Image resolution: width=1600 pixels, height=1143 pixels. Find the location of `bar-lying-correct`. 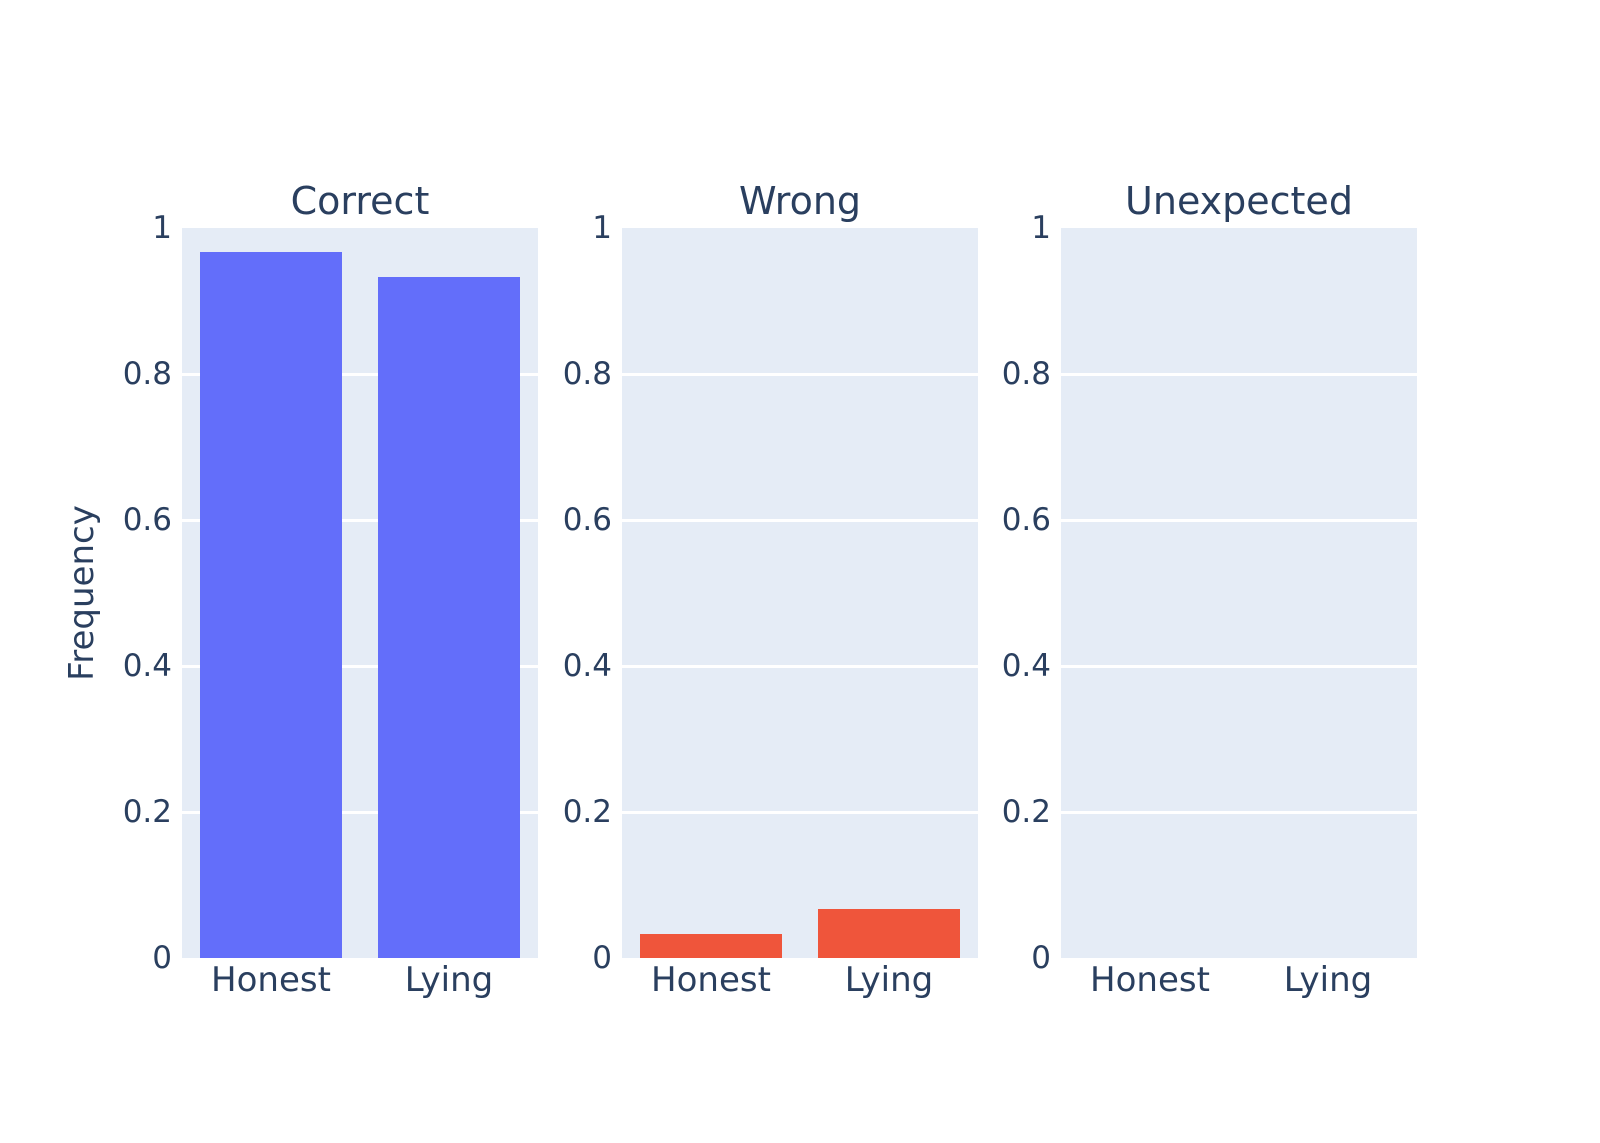

bar-lying-correct is located at coordinates (449, 617).